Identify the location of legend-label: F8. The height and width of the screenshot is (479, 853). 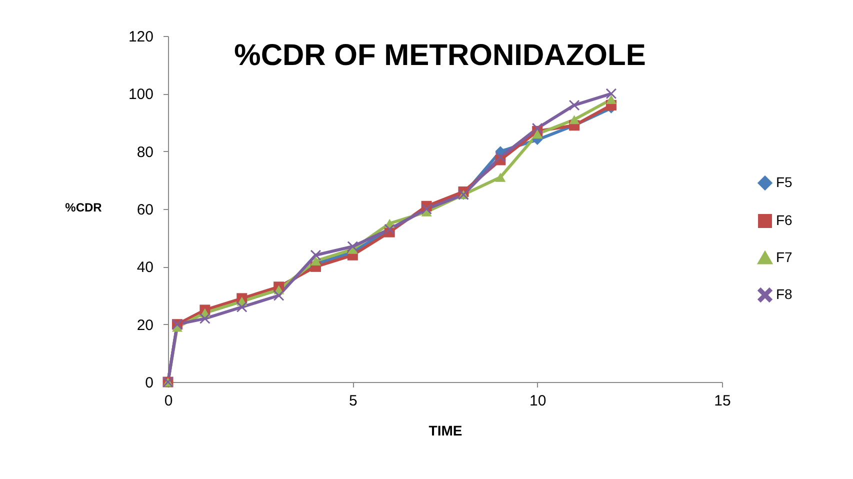
(784, 294).